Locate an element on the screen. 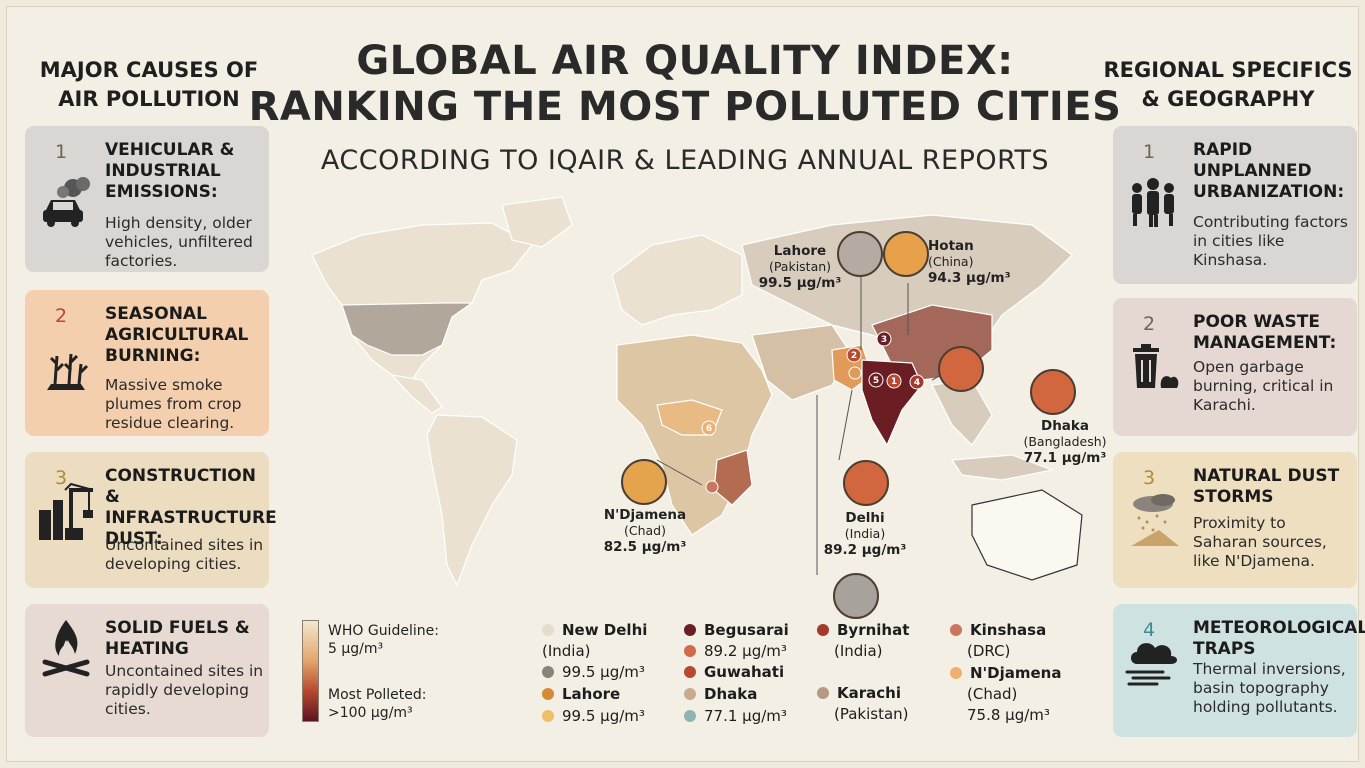 Image resolution: width=1365 pixels, height=768 pixels. industry-crane-icon is located at coordinates (961, 369).